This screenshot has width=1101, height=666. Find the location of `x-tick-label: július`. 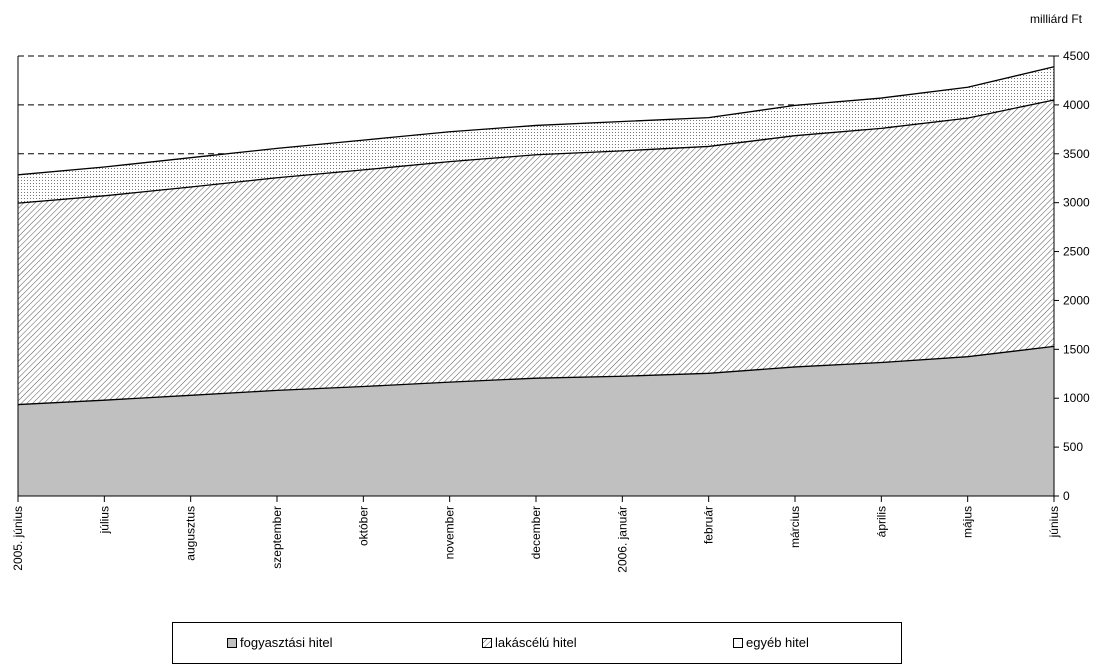

x-tick-label: július is located at coordinates (104, 520).